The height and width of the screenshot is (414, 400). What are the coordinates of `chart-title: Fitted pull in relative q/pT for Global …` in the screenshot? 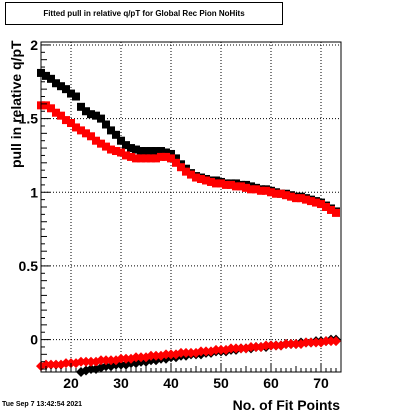 It's located at (144, 13).